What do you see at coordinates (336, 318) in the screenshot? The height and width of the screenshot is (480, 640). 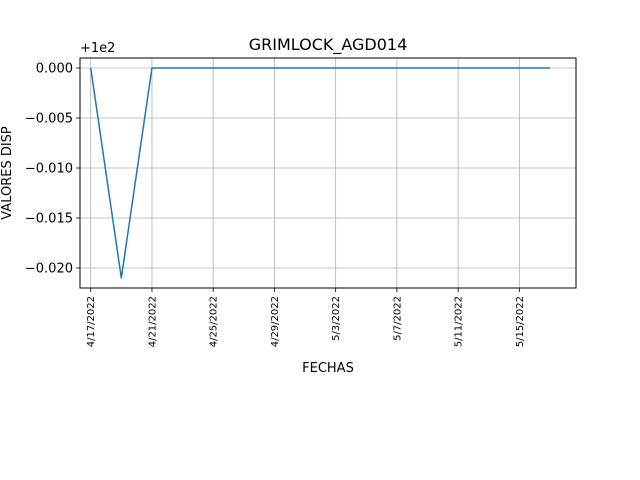 I see `x-tick-label: 5/3/2022` at bounding box center [336, 318].